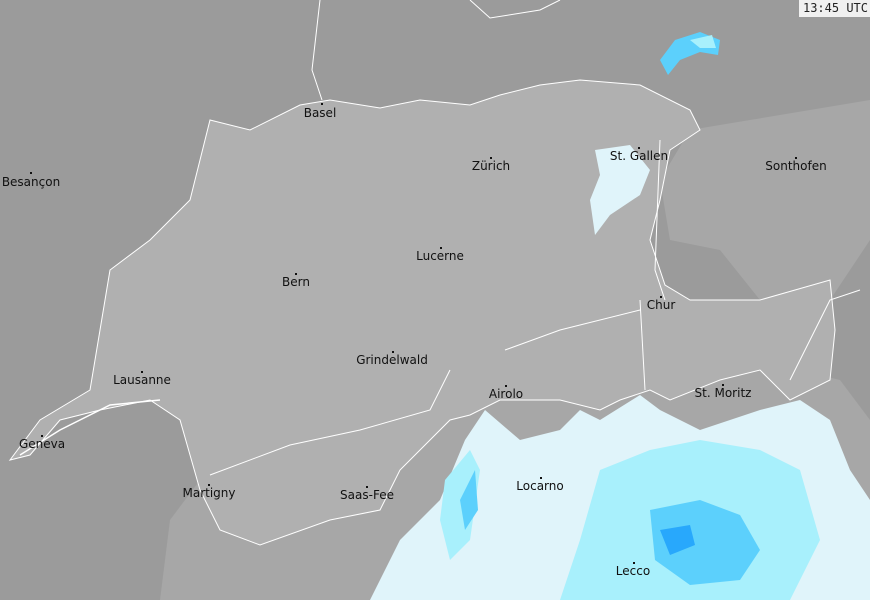 The height and width of the screenshot is (600, 870). Describe the element at coordinates (796, 166) in the screenshot. I see `city-label-sonthofen: Sonthofen` at that location.